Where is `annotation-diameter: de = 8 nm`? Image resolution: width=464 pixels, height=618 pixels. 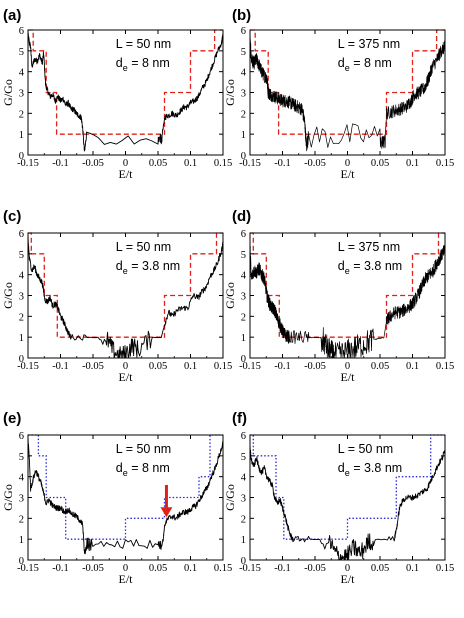 annotation-diameter: de = 8 nm is located at coordinates (143, 64).